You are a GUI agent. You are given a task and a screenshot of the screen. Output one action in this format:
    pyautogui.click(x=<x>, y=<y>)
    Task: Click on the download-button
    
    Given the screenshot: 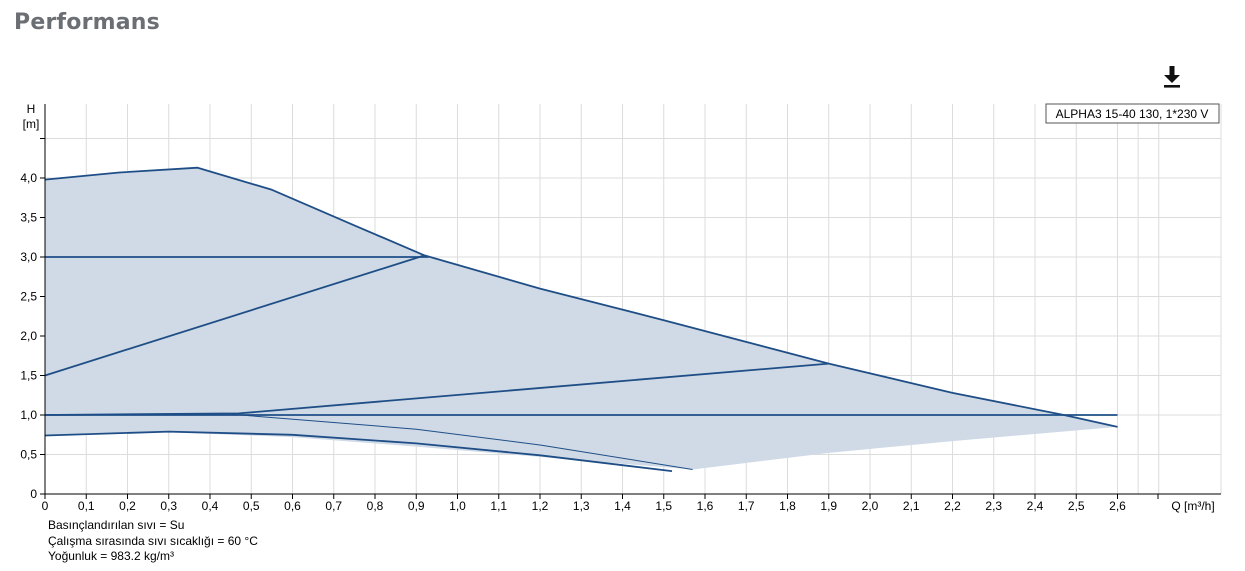 What is the action you would take?
    pyautogui.click(x=1172, y=77)
    